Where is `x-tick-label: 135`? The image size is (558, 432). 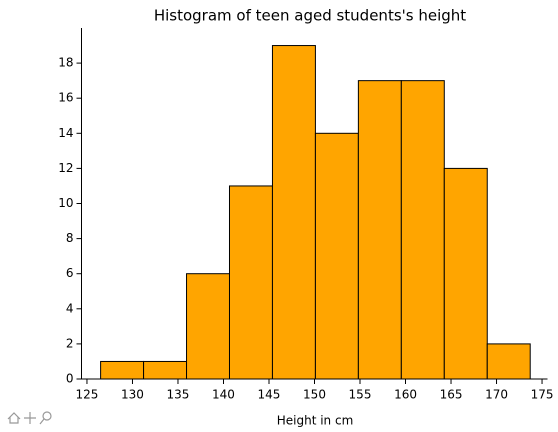 x-tick-label: 135 is located at coordinates (178, 395).